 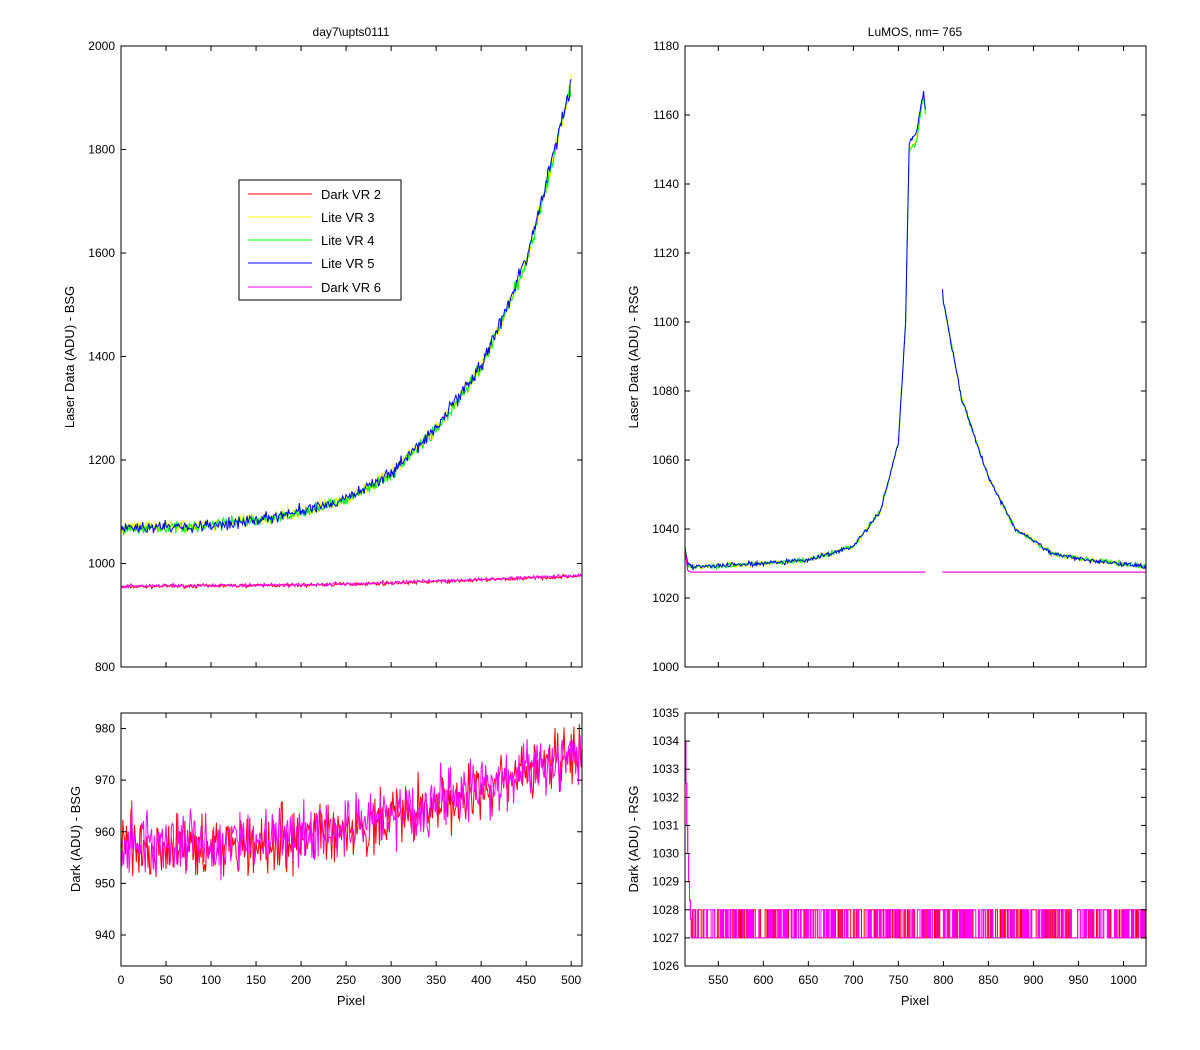 What do you see at coordinates (105, 667) in the screenshot?
I see `y-tick-label: 800` at bounding box center [105, 667].